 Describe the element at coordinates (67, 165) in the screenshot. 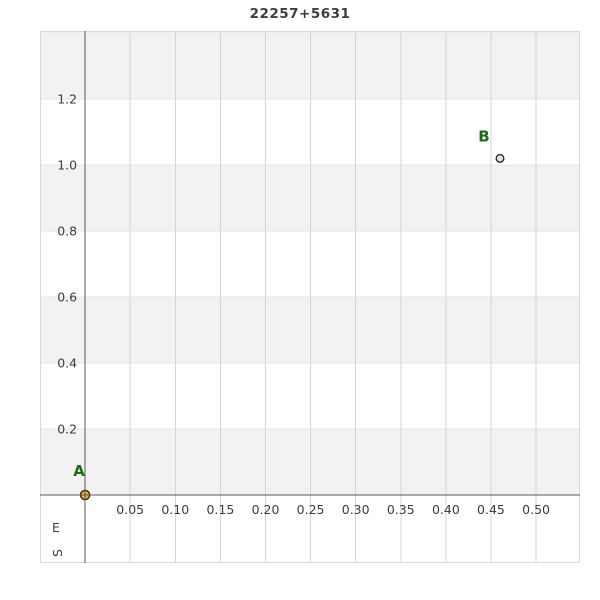

I see `y-tick-label: 1.0` at that location.